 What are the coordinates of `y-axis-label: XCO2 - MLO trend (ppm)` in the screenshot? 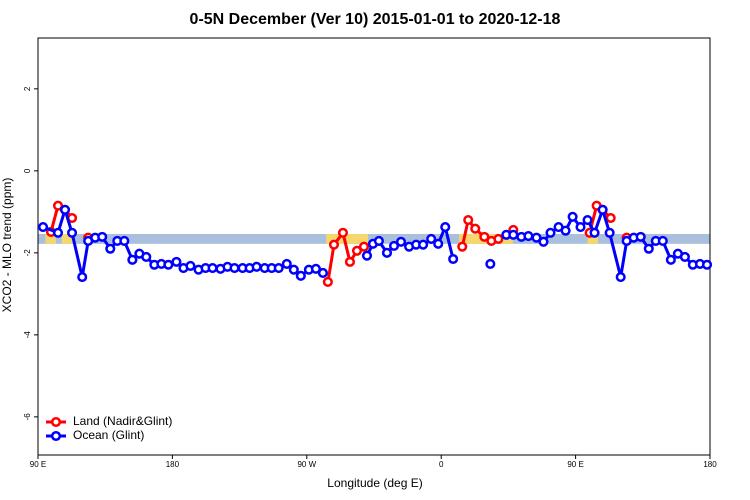 It's located at (7, 245).